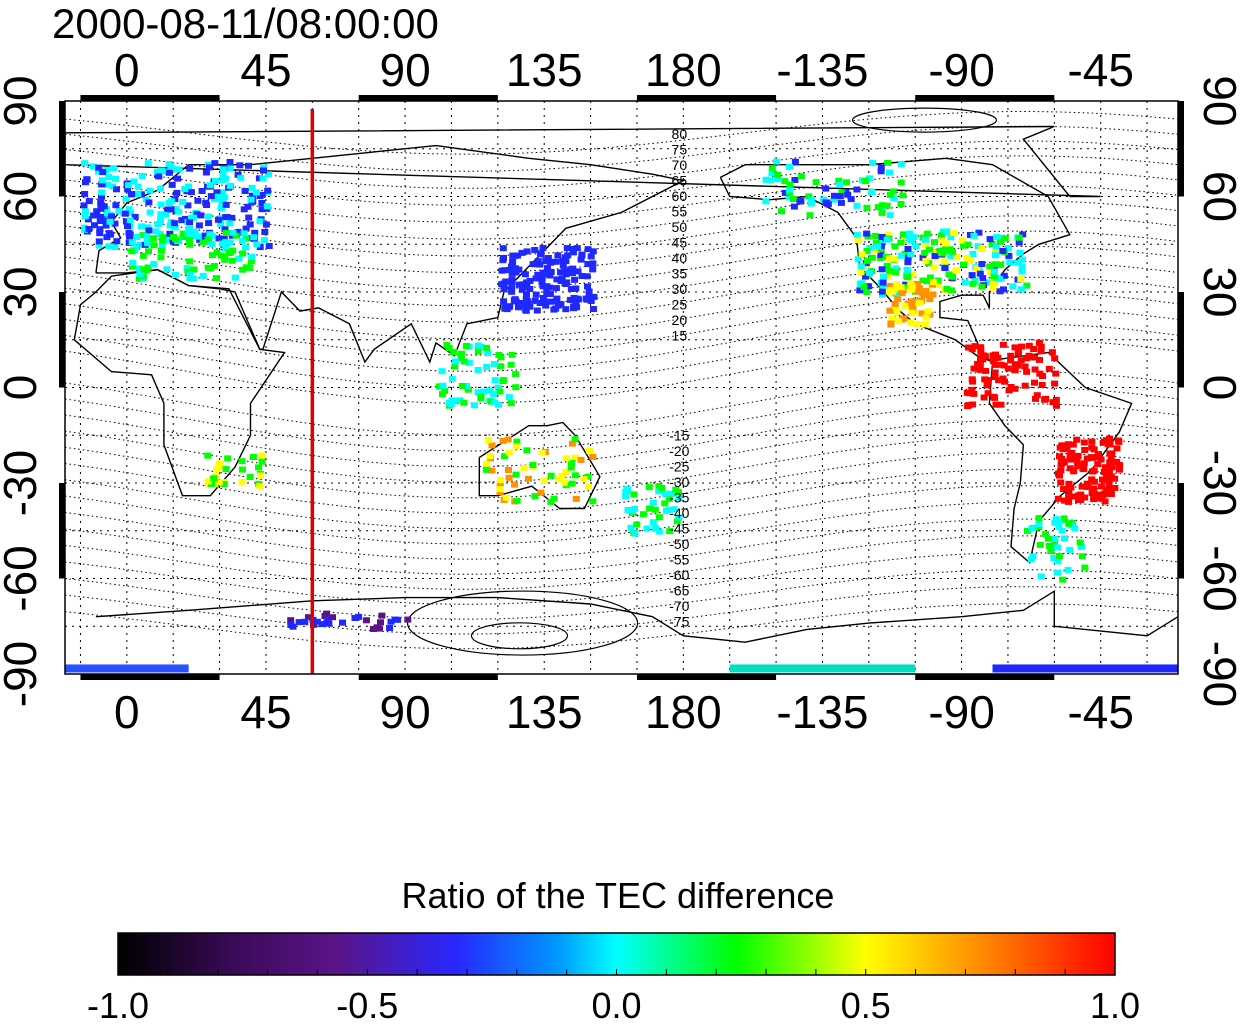 The image size is (1240, 1024). What do you see at coordinates (624, 70) in the screenshot?
I see `top-longitude-ticks: 0 45 90 135 180 -135 -90 -45` at bounding box center [624, 70].